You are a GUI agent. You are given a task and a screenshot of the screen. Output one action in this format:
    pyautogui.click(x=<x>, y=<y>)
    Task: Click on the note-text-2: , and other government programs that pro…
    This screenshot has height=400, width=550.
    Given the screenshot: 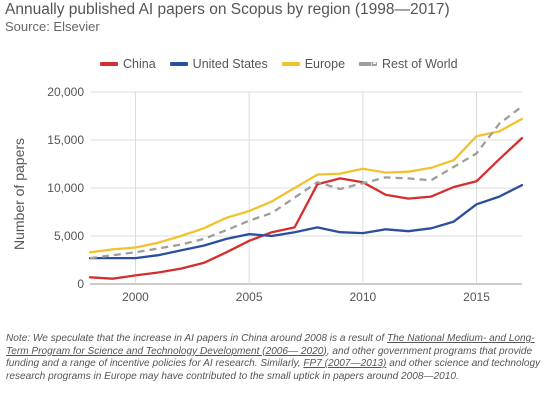 What is the action you would take?
    pyautogui.click(x=269, y=357)
    